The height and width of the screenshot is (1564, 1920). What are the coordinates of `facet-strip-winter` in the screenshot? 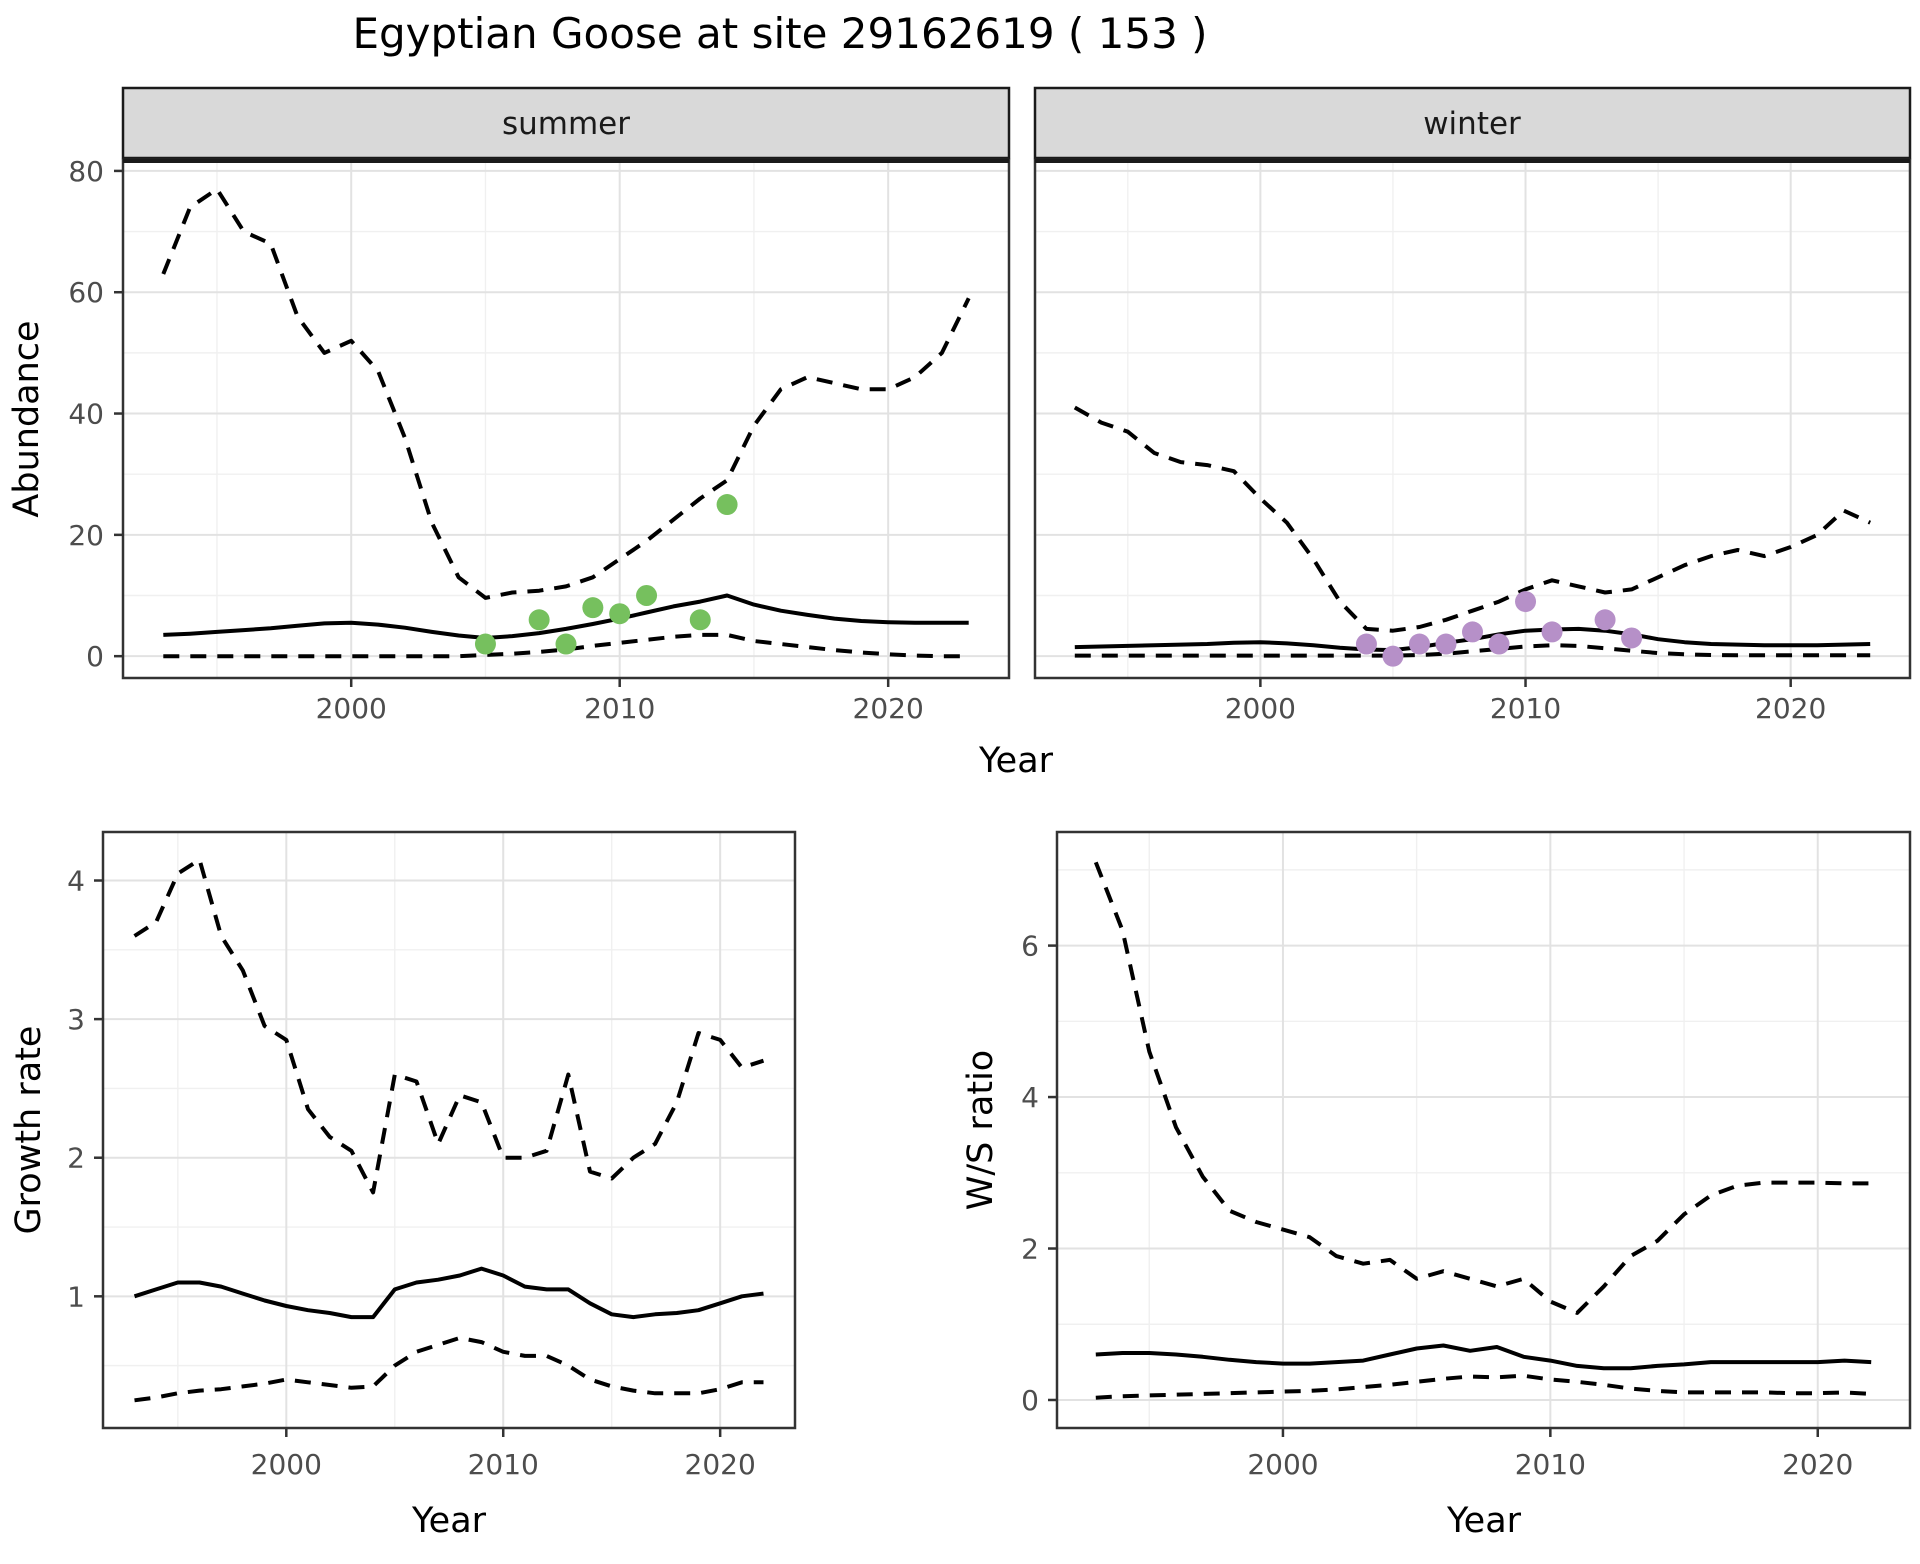 It's located at (1472, 123).